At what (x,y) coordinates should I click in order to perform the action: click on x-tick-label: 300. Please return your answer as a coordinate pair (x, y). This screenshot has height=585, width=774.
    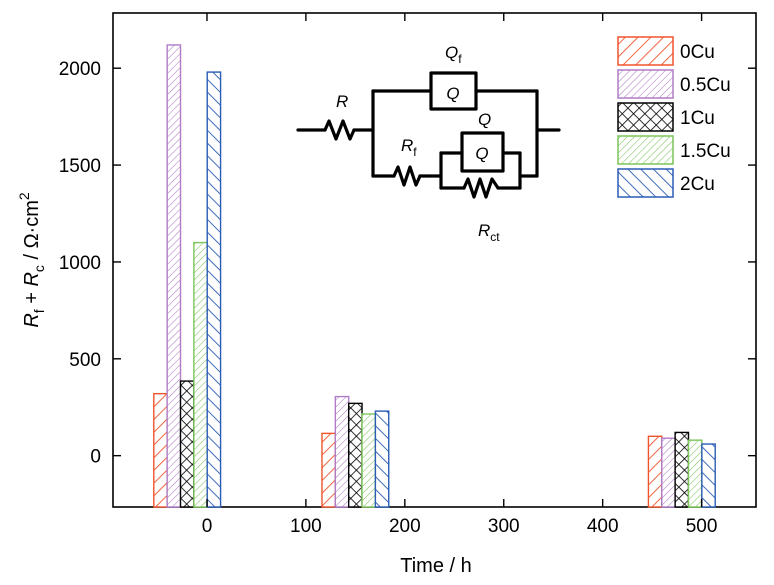
    Looking at the image, I should click on (504, 526).